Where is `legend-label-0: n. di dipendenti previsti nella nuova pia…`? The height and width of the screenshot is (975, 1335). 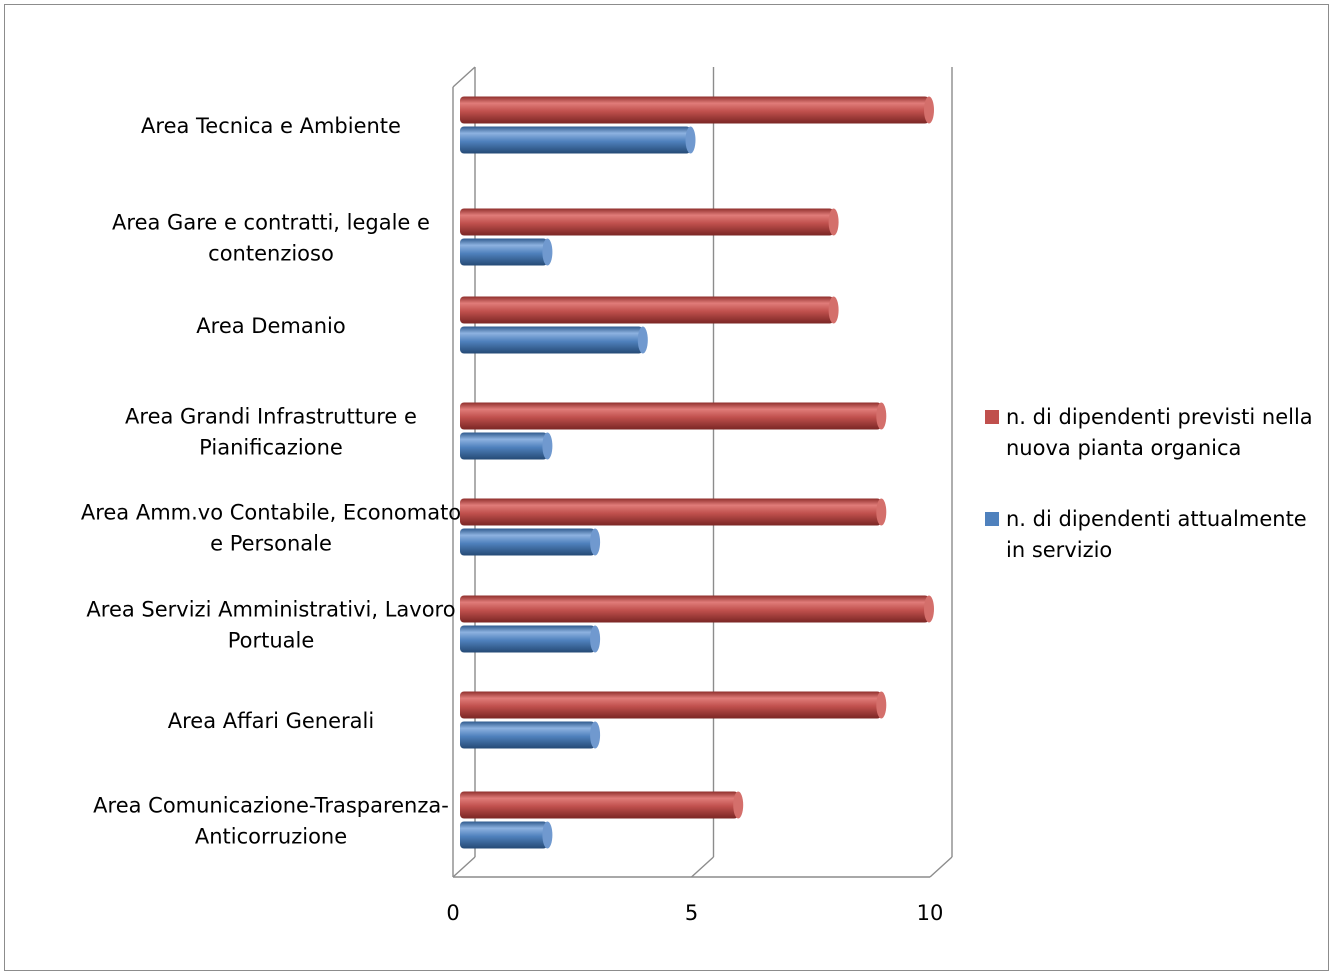
legend-label-0: n. di dipendenti previsti nella nuova pia… is located at coordinates (1159, 432).